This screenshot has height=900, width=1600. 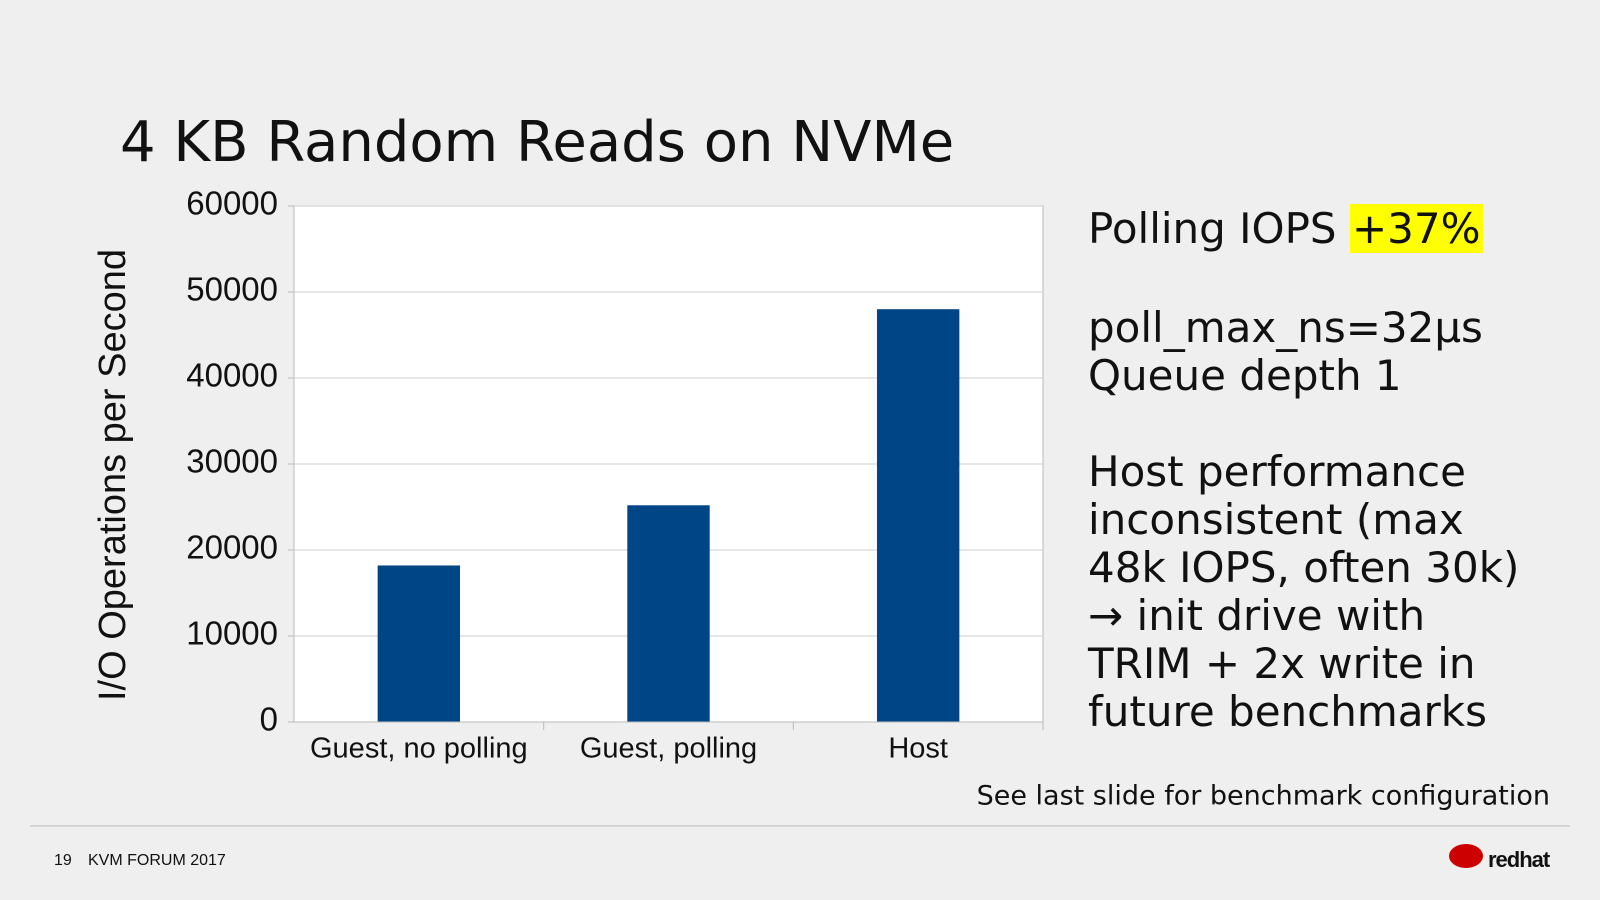 What do you see at coordinates (918, 749) in the screenshot?
I see `x-tick-label: Host` at bounding box center [918, 749].